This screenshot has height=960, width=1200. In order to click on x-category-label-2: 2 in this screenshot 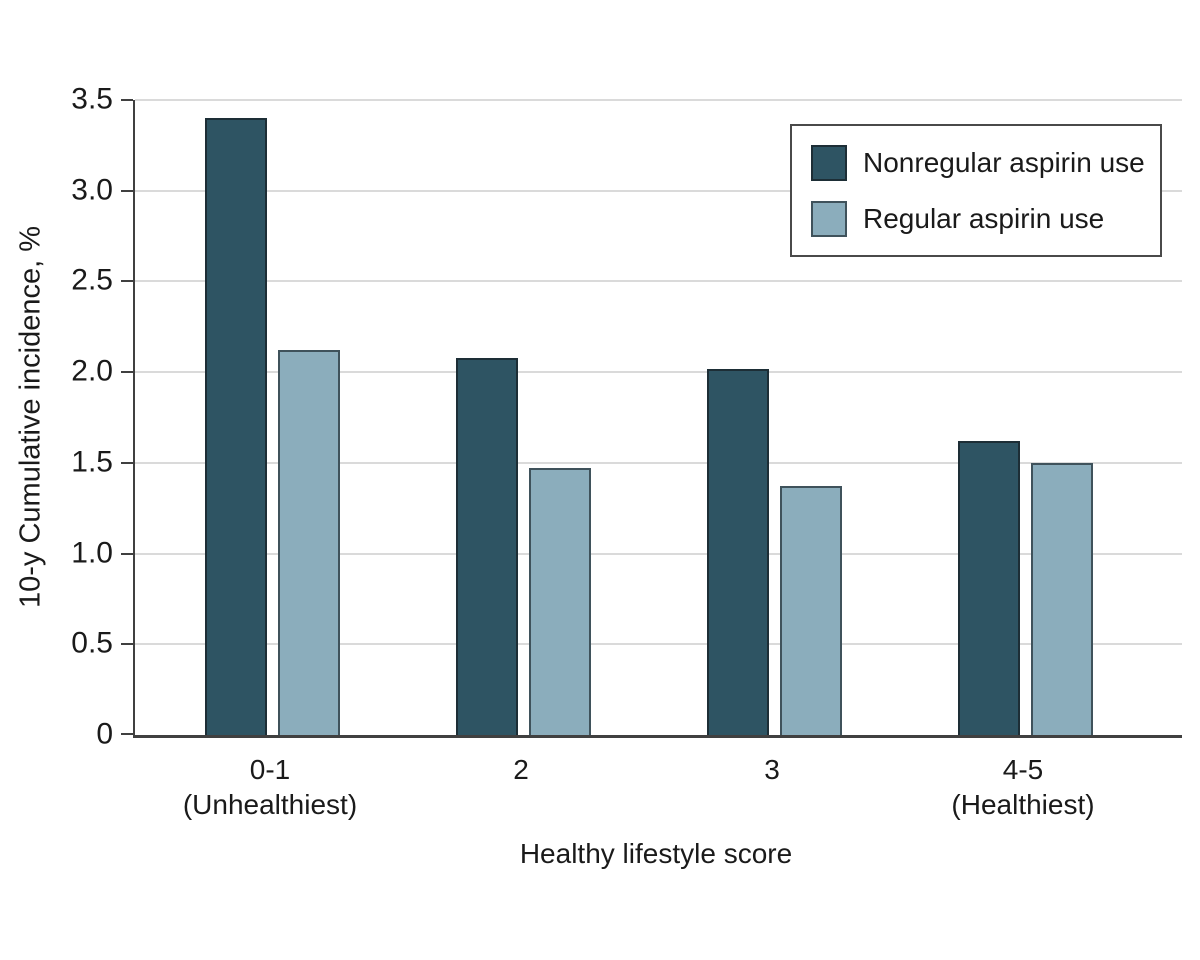, I will do `click(521, 769)`.